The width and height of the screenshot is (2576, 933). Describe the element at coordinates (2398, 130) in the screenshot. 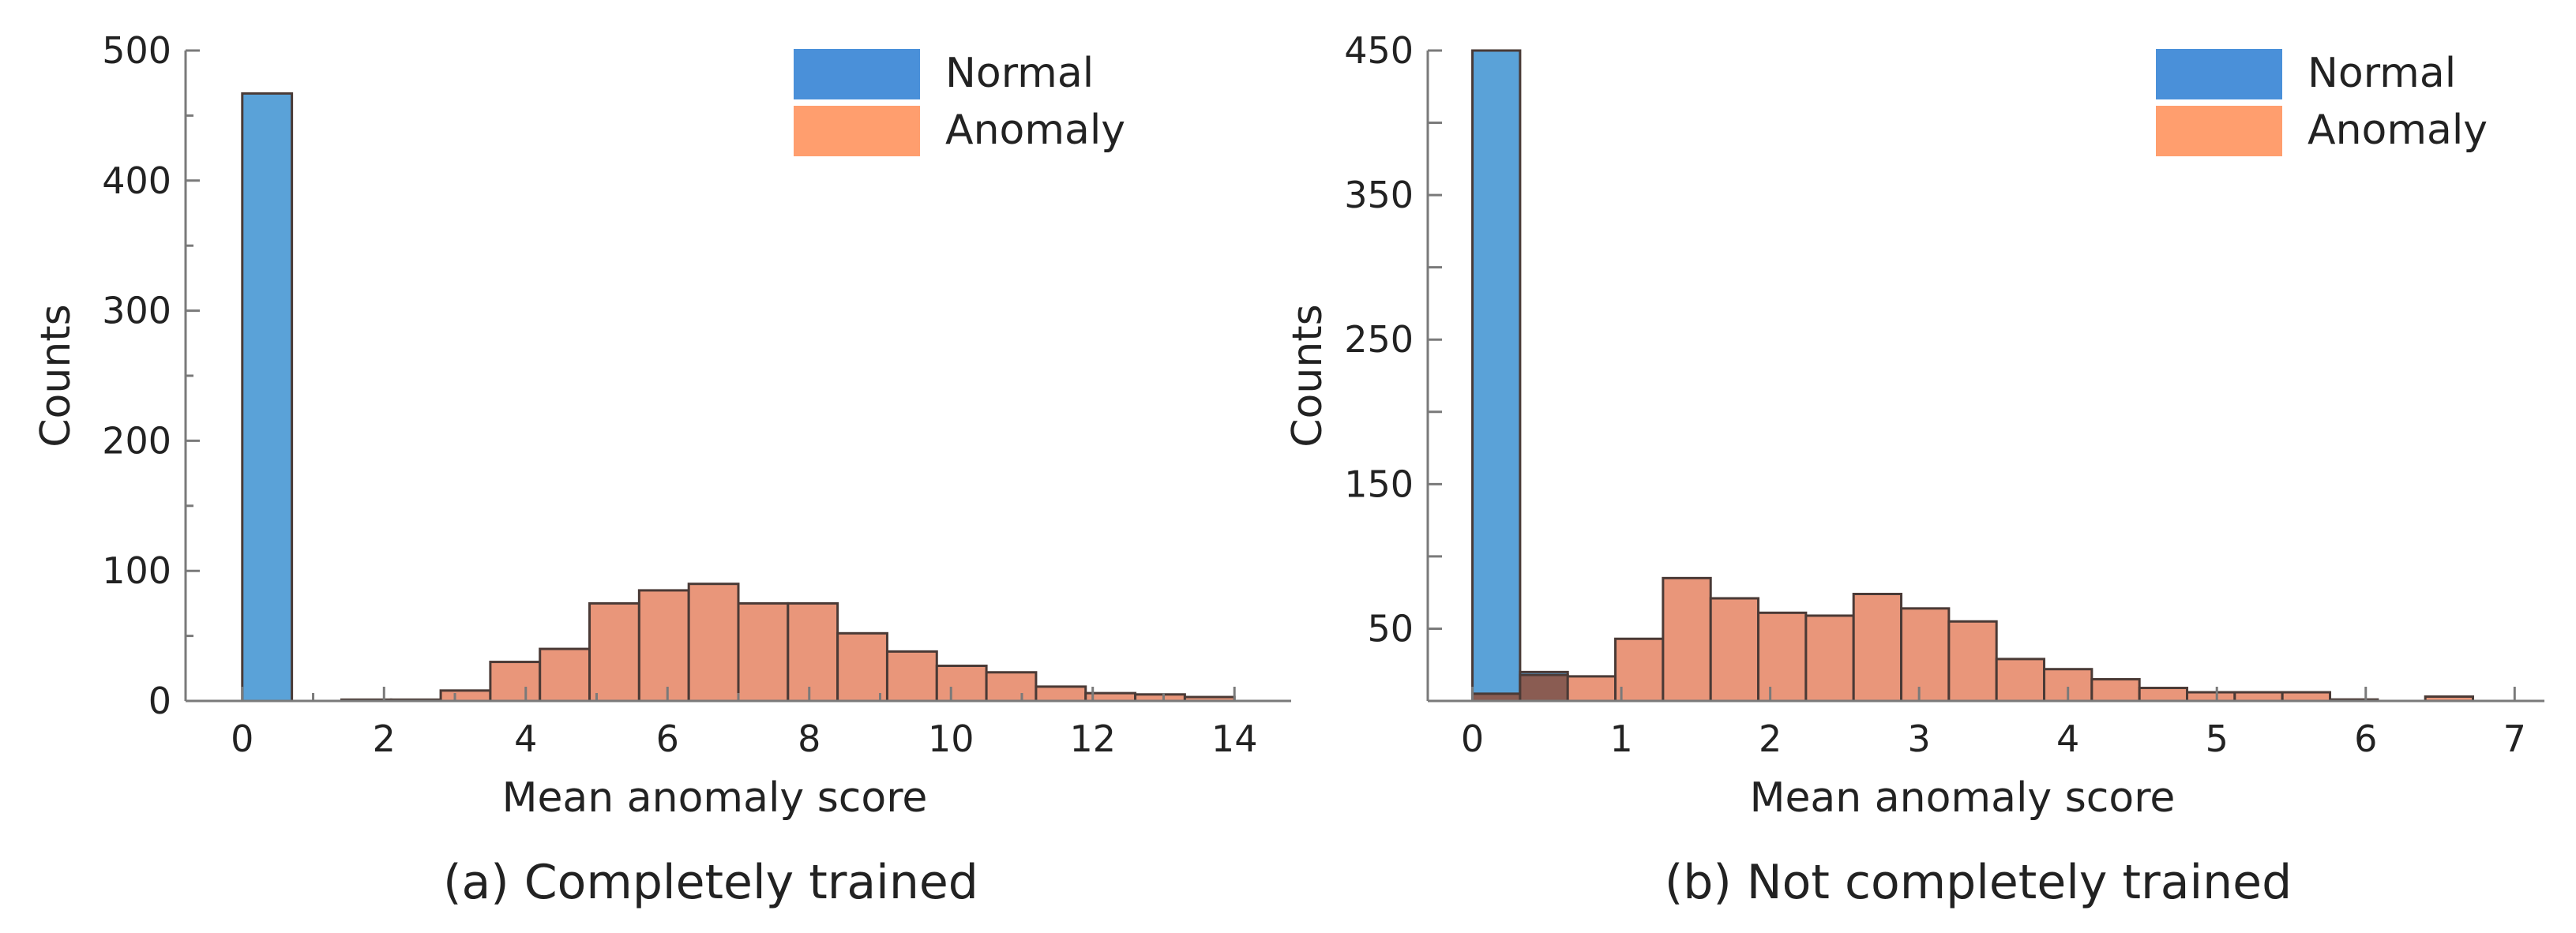

I see `legend-label-b-1: Anomaly` at that location.